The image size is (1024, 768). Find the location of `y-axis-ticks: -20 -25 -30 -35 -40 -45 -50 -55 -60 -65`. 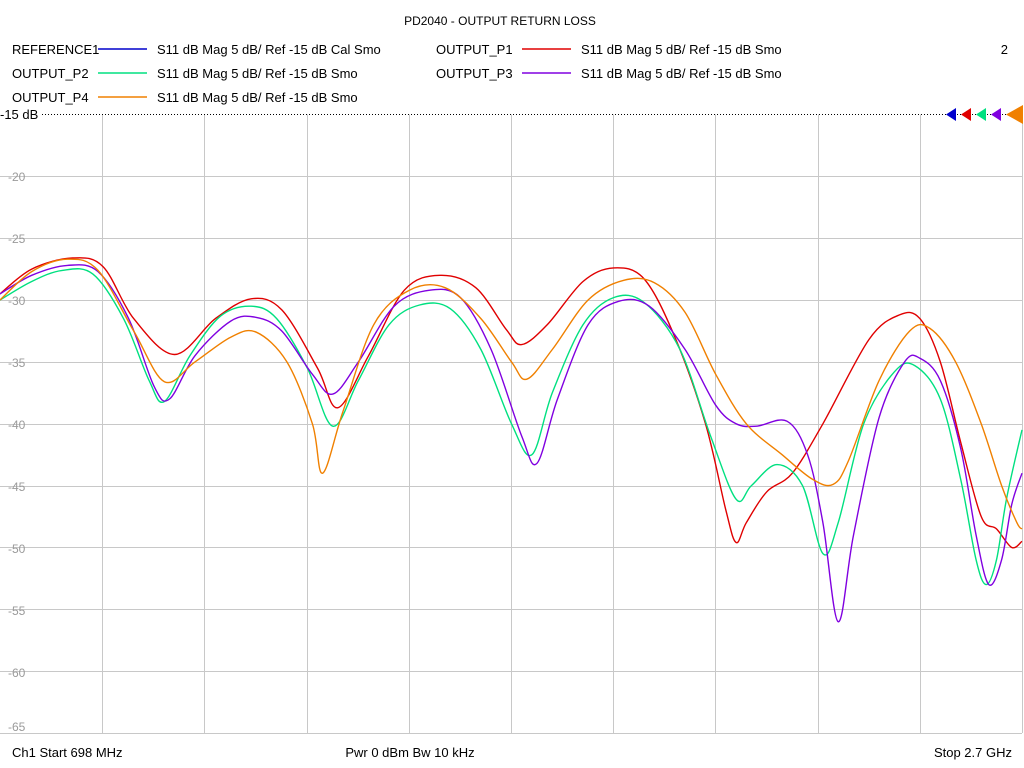

y-axis-ticks: -20 -25 -30 -35 -40 -45 -50 -55 -60 -65 is located at coordinates (17, 452).